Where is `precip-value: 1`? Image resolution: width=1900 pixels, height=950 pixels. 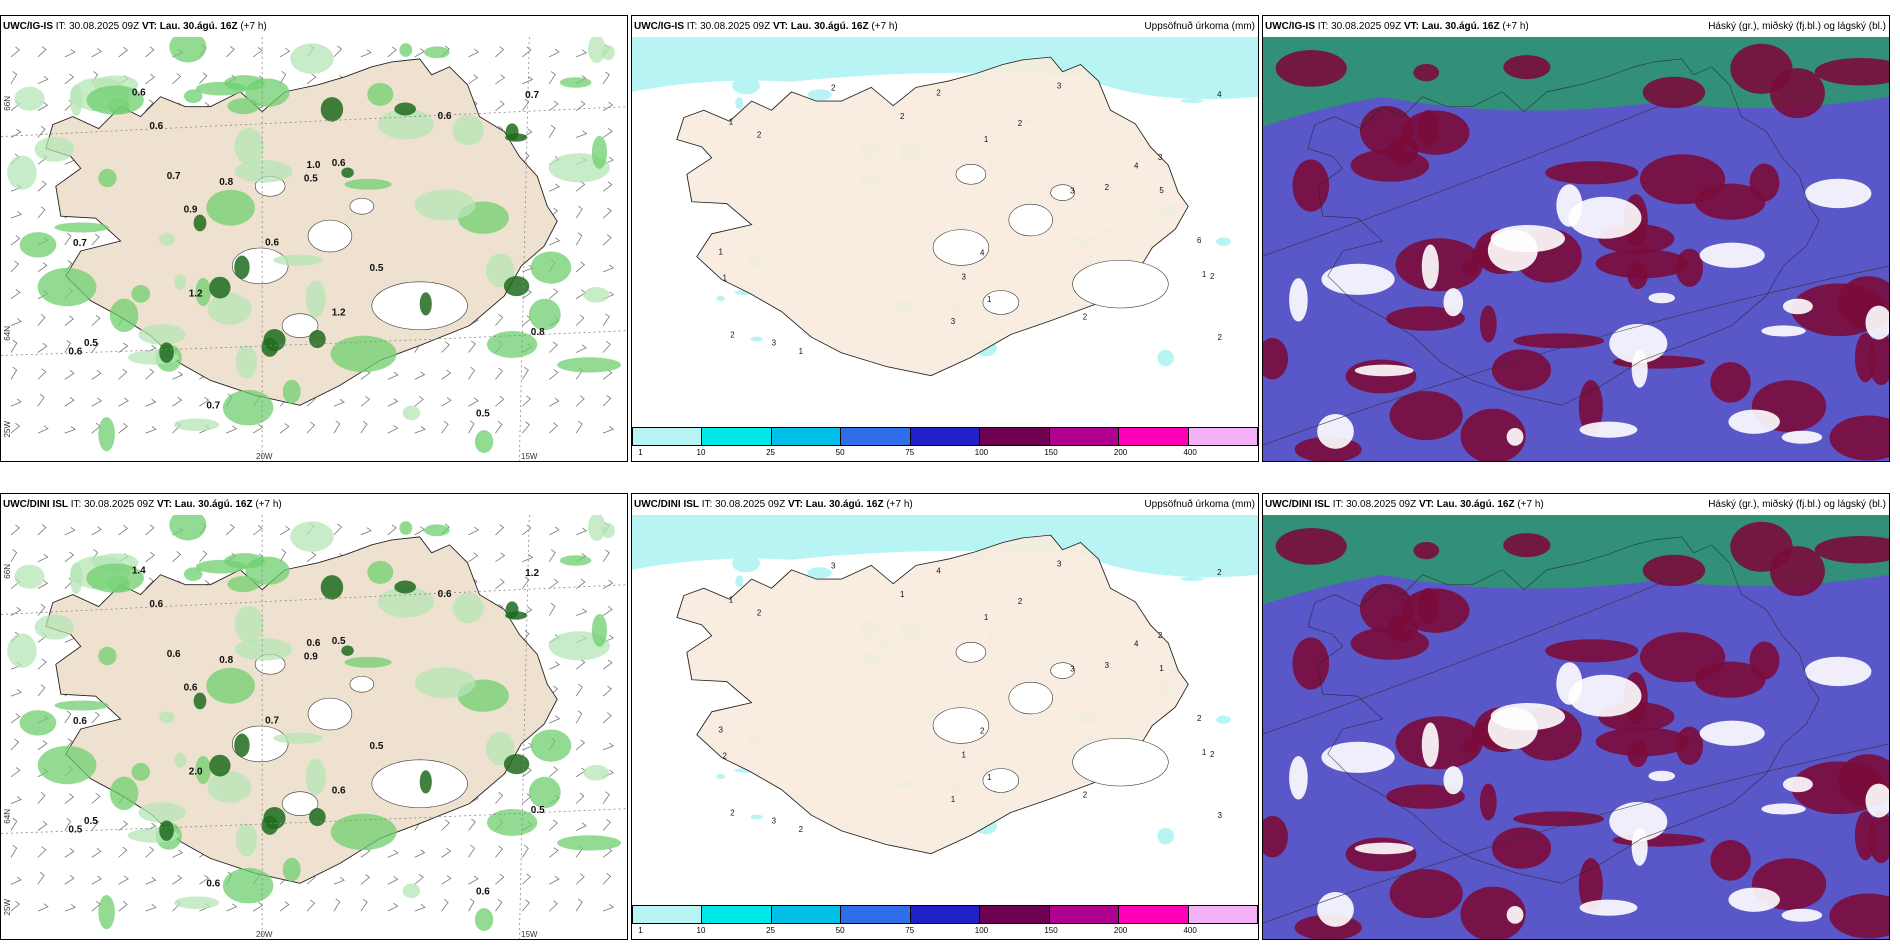
precip-value: 1 is located at coordinates (964, 754).